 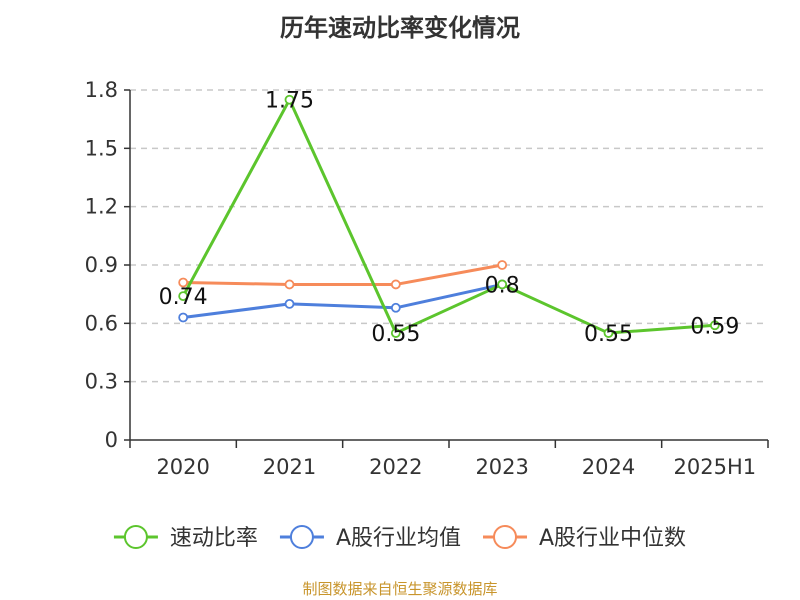 I want to click on y-tick-label: 1.5, so click(x=101, y=148).